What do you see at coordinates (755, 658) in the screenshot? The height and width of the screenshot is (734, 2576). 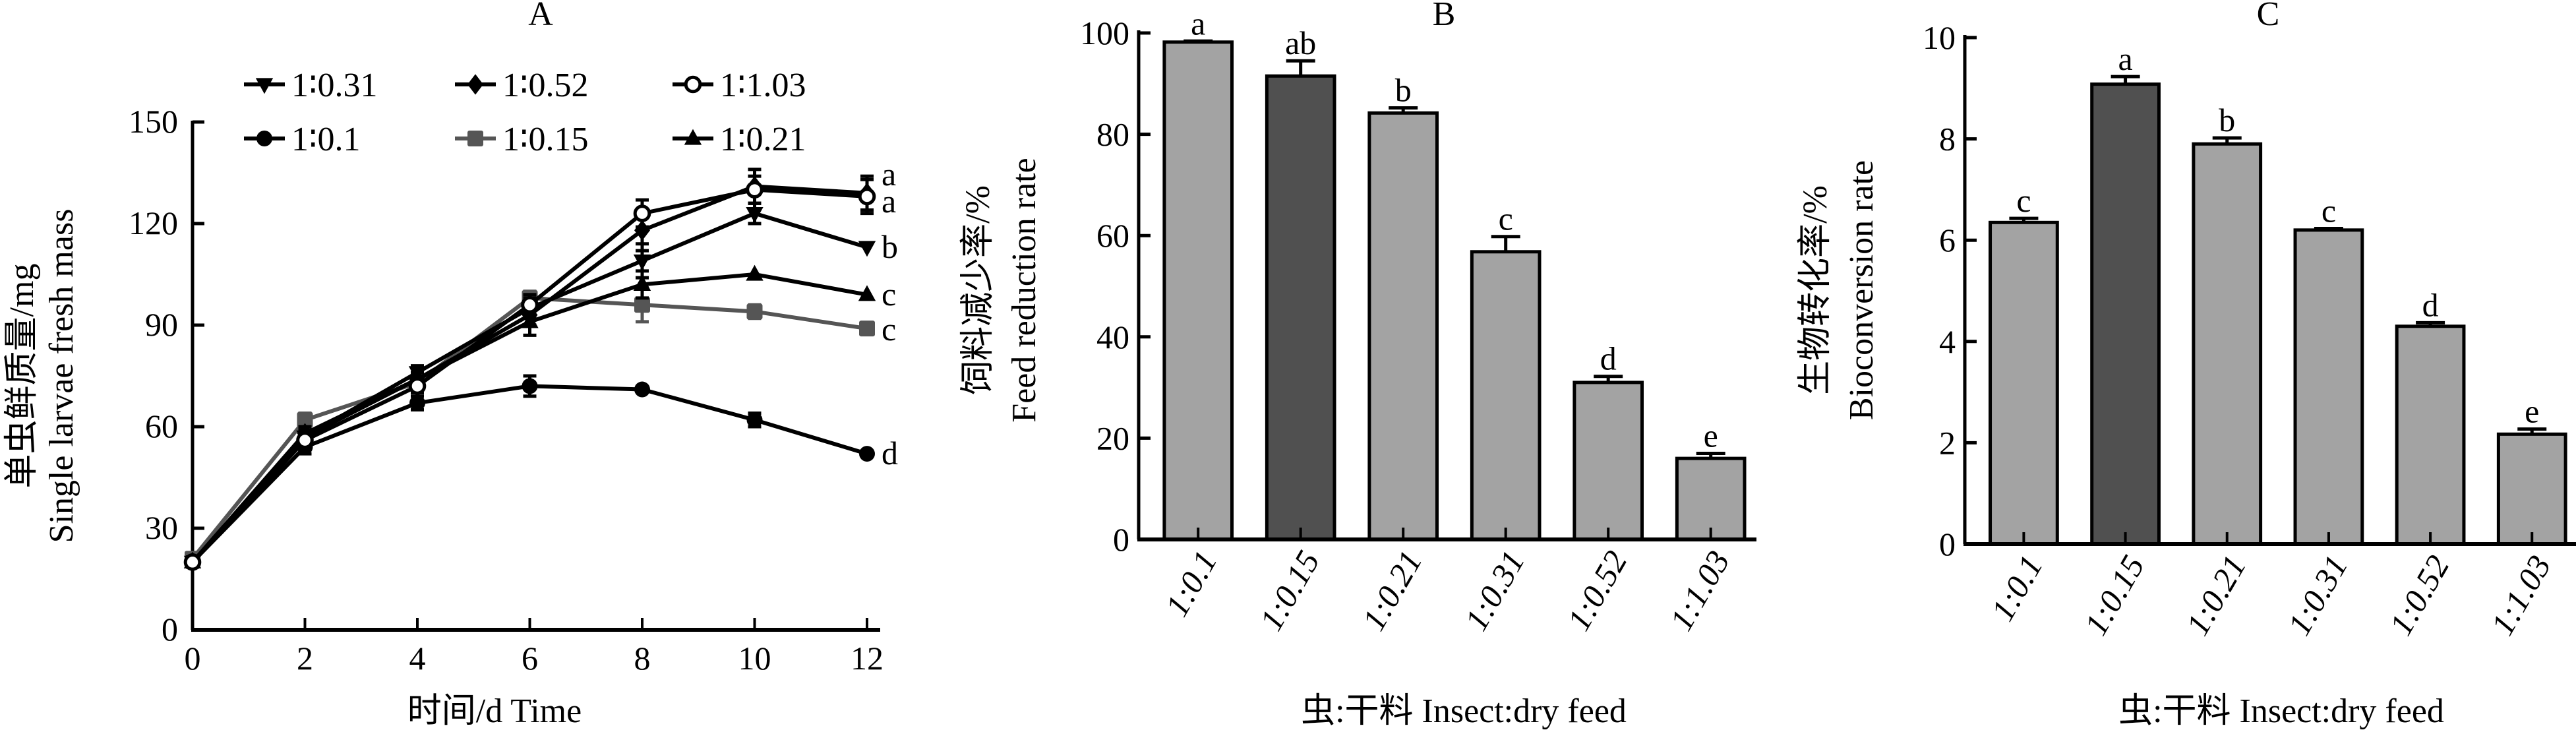 I see `x-tick-label: 10` at bounding box center [755, 658].